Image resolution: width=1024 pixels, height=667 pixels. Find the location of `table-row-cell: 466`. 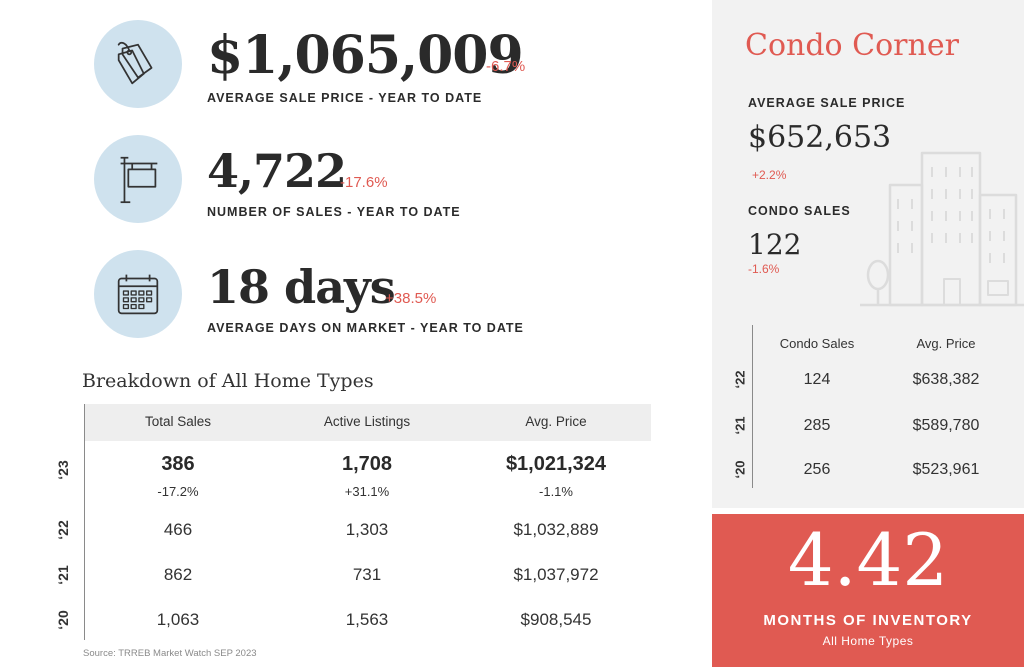

table-row-cell: 466 is located at coordinates (178, 529).